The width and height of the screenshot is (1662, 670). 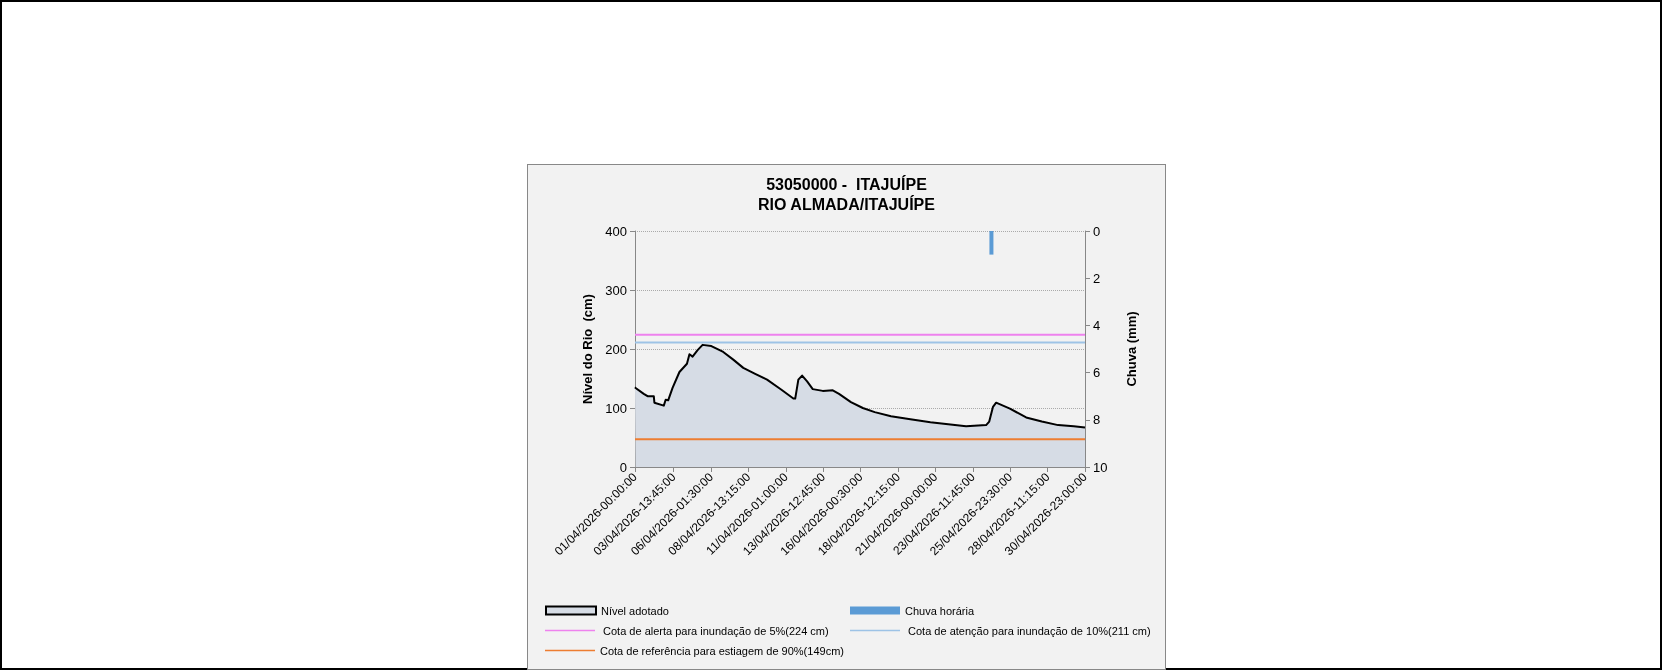 What do you see at coordinates (1100, 467) in the screenshot?
I see `y2-tick-label: 10` at bounding box center [1100, 467].